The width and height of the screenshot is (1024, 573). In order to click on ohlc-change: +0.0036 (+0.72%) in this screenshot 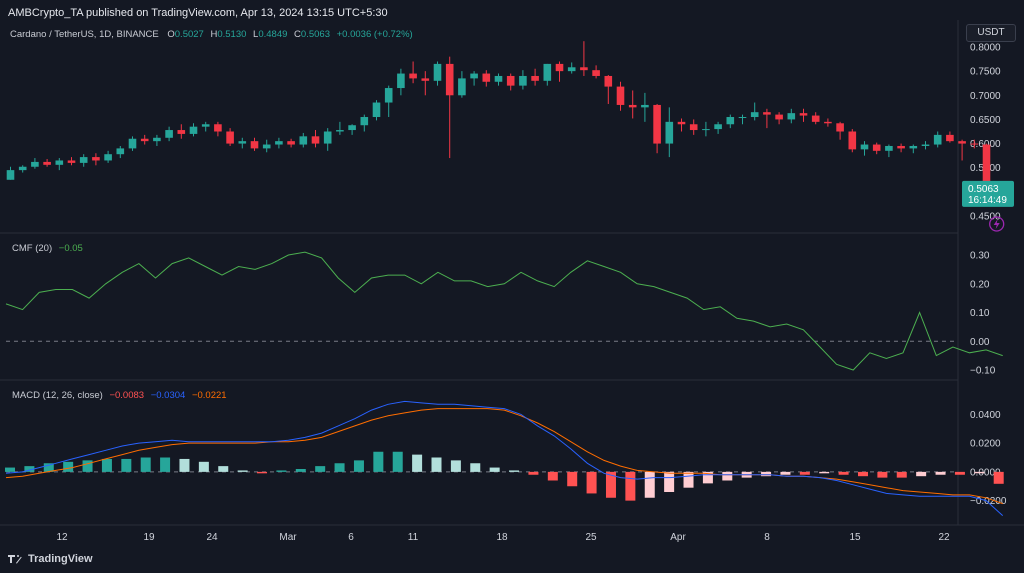, I will do `click(374, 34)`.